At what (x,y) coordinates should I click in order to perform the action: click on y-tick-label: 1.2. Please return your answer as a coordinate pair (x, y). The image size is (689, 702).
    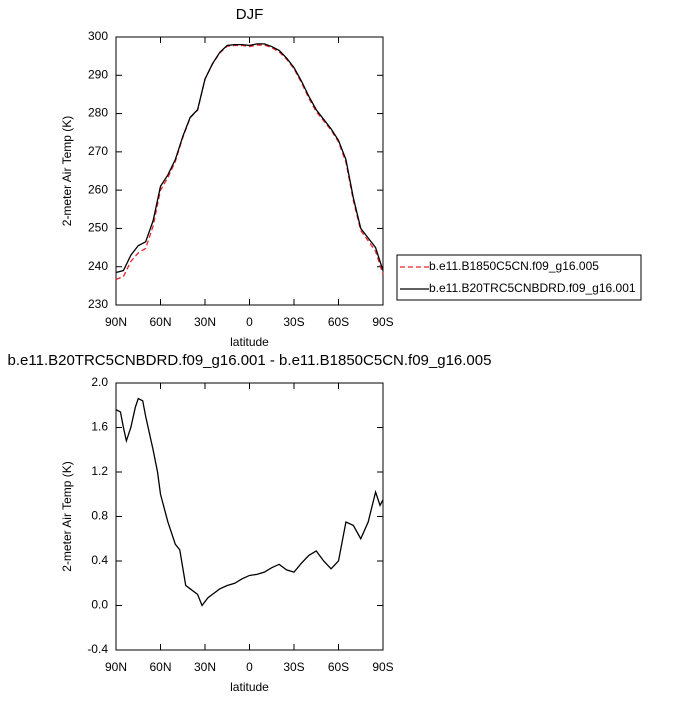
    Looking at the image, I should click on (99, 471).